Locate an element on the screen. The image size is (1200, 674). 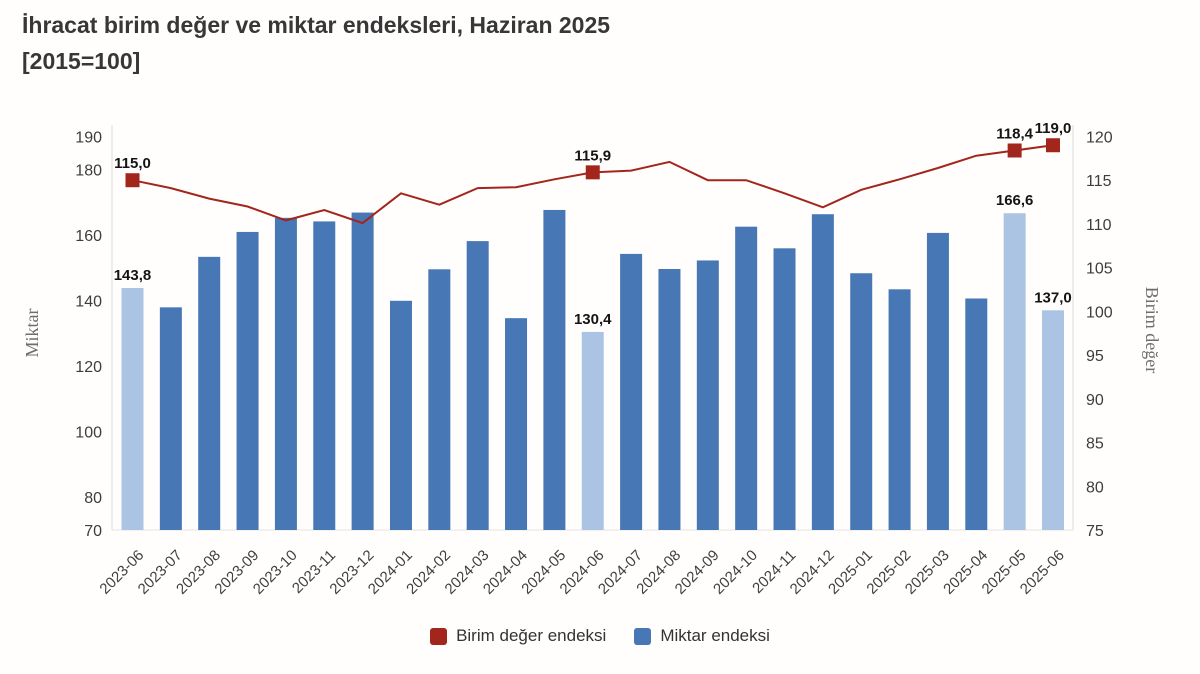
right-axis-tick-label: 85 is located at coordinates (1095, 444).